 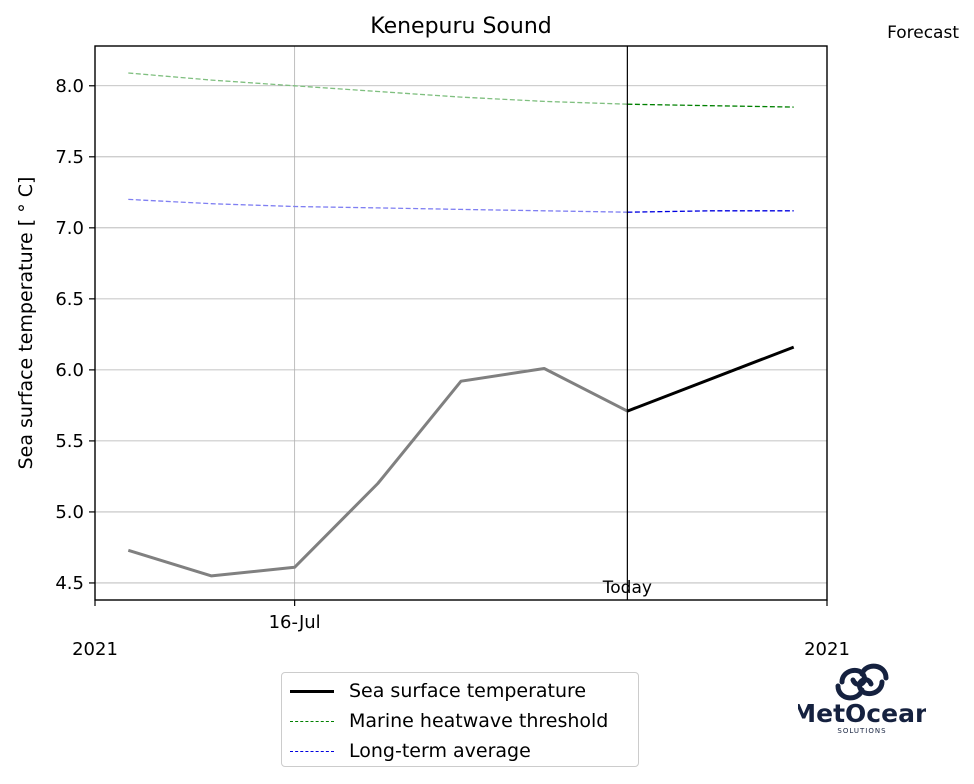 I want to click on today-marker: Today, so click(x=627, y=323).